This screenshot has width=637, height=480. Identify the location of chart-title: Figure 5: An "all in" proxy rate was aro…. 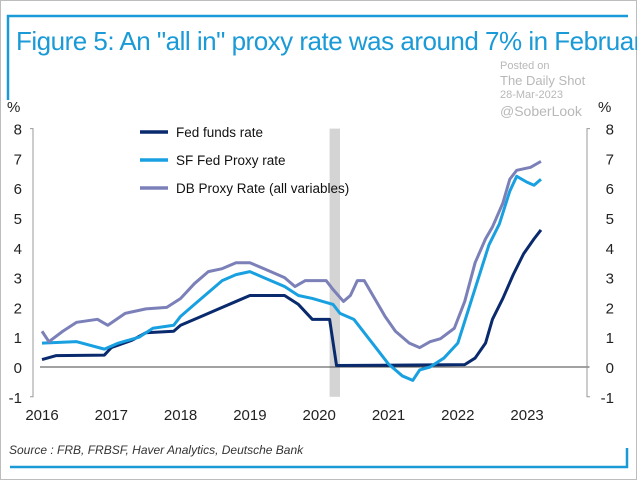
(326, 41).